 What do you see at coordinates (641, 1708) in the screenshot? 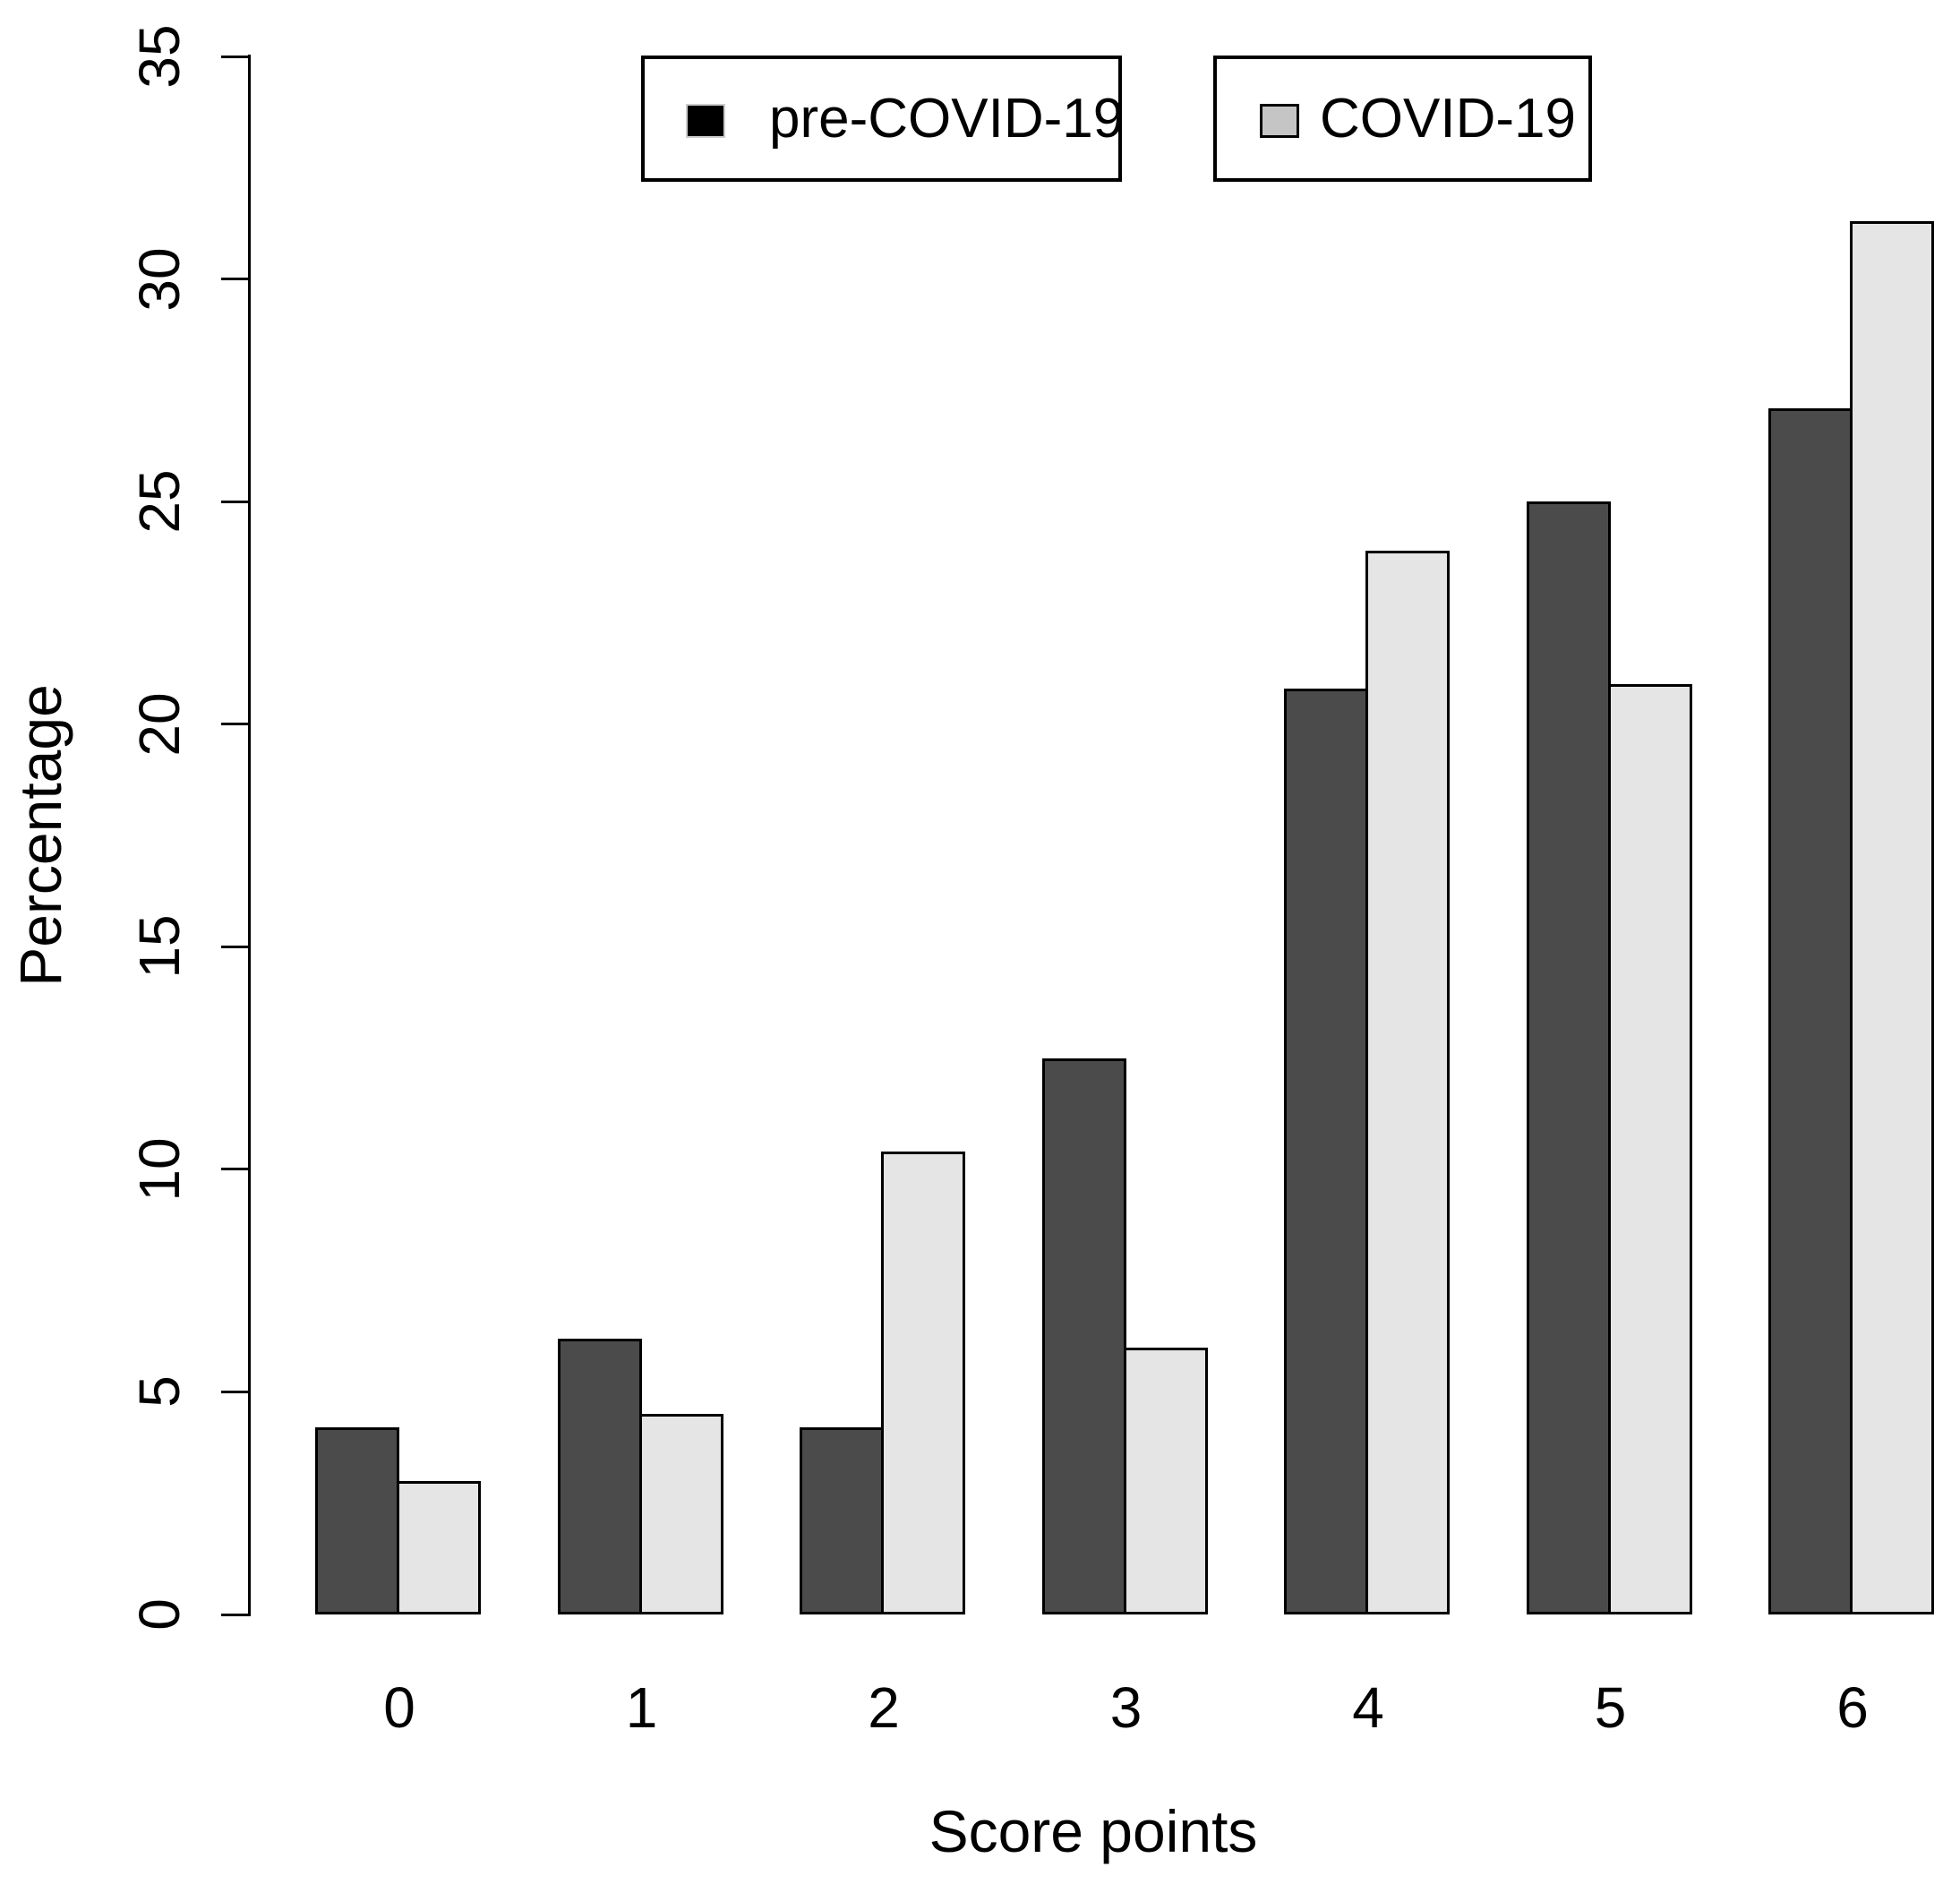
I see `x-tick-label-1: 1` at bounding box center [641, 1708].